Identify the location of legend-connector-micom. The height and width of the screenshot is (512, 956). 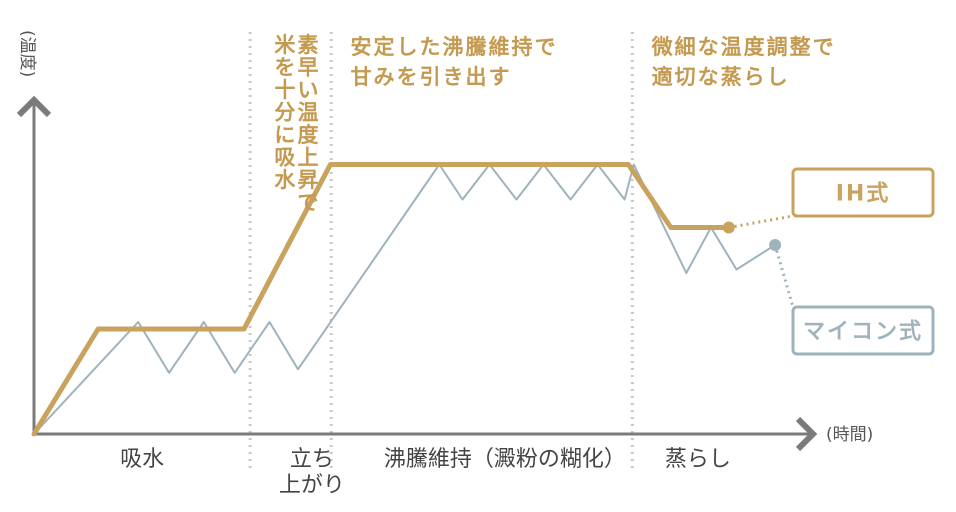
(784, 276).